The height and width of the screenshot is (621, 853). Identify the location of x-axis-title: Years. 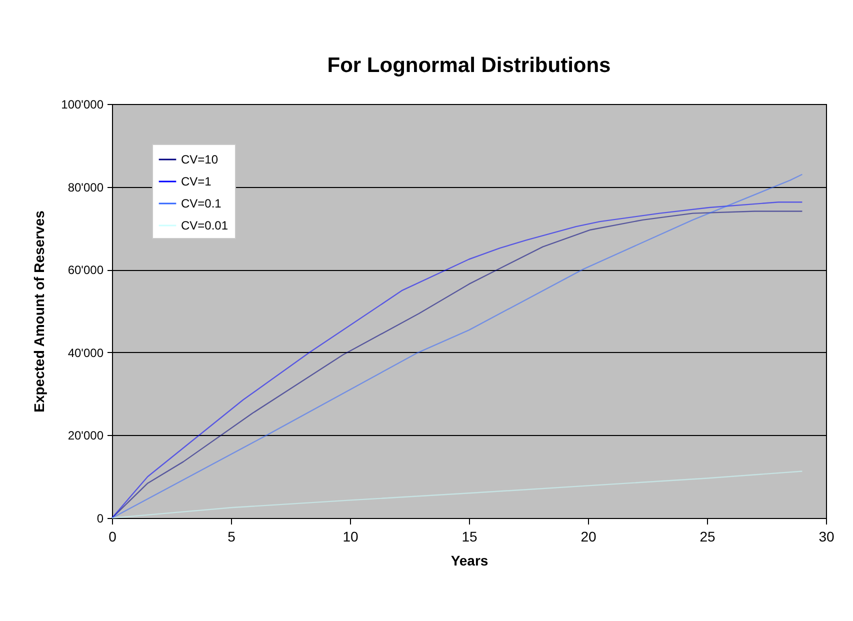
(469, 560).